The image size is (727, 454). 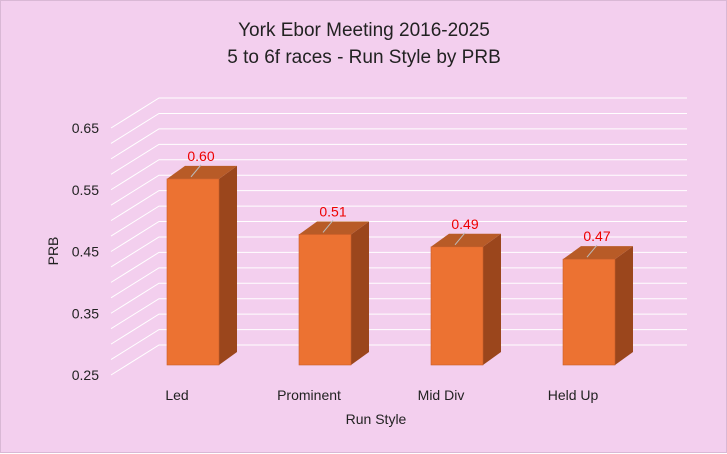 I want to click on y-tick-label: 0.65, so click(x=85, y=128).